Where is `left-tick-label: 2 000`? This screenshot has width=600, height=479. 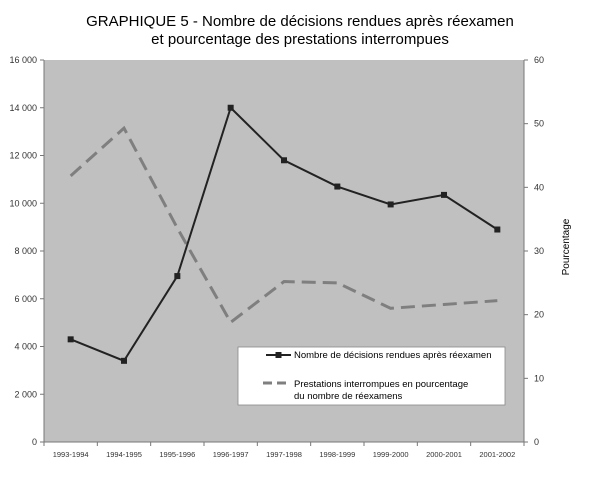 left-tick-label: 2 000 is located at coordinates (25, 394).